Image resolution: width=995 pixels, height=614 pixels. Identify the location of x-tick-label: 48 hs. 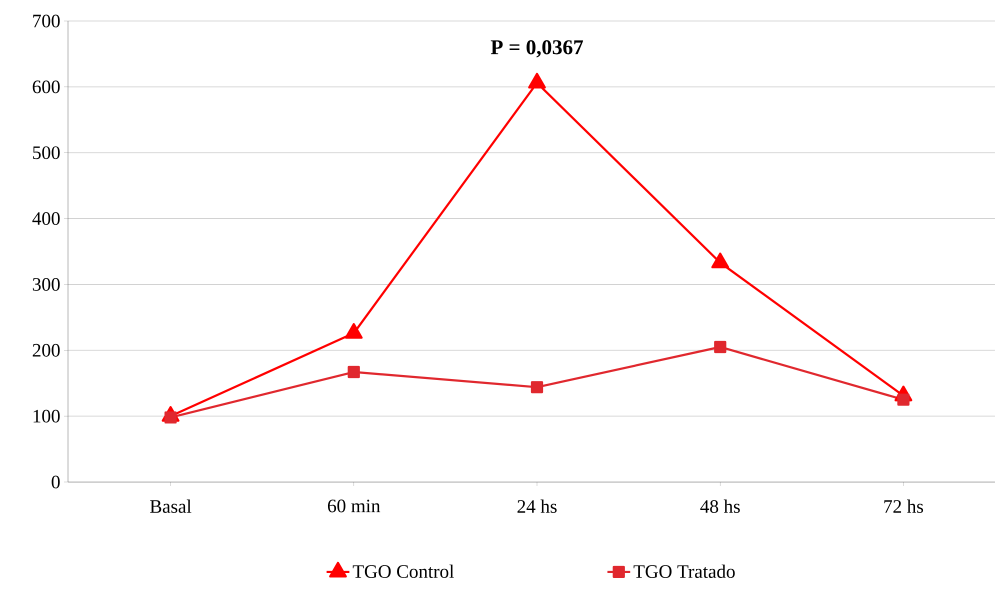
(720, 506).